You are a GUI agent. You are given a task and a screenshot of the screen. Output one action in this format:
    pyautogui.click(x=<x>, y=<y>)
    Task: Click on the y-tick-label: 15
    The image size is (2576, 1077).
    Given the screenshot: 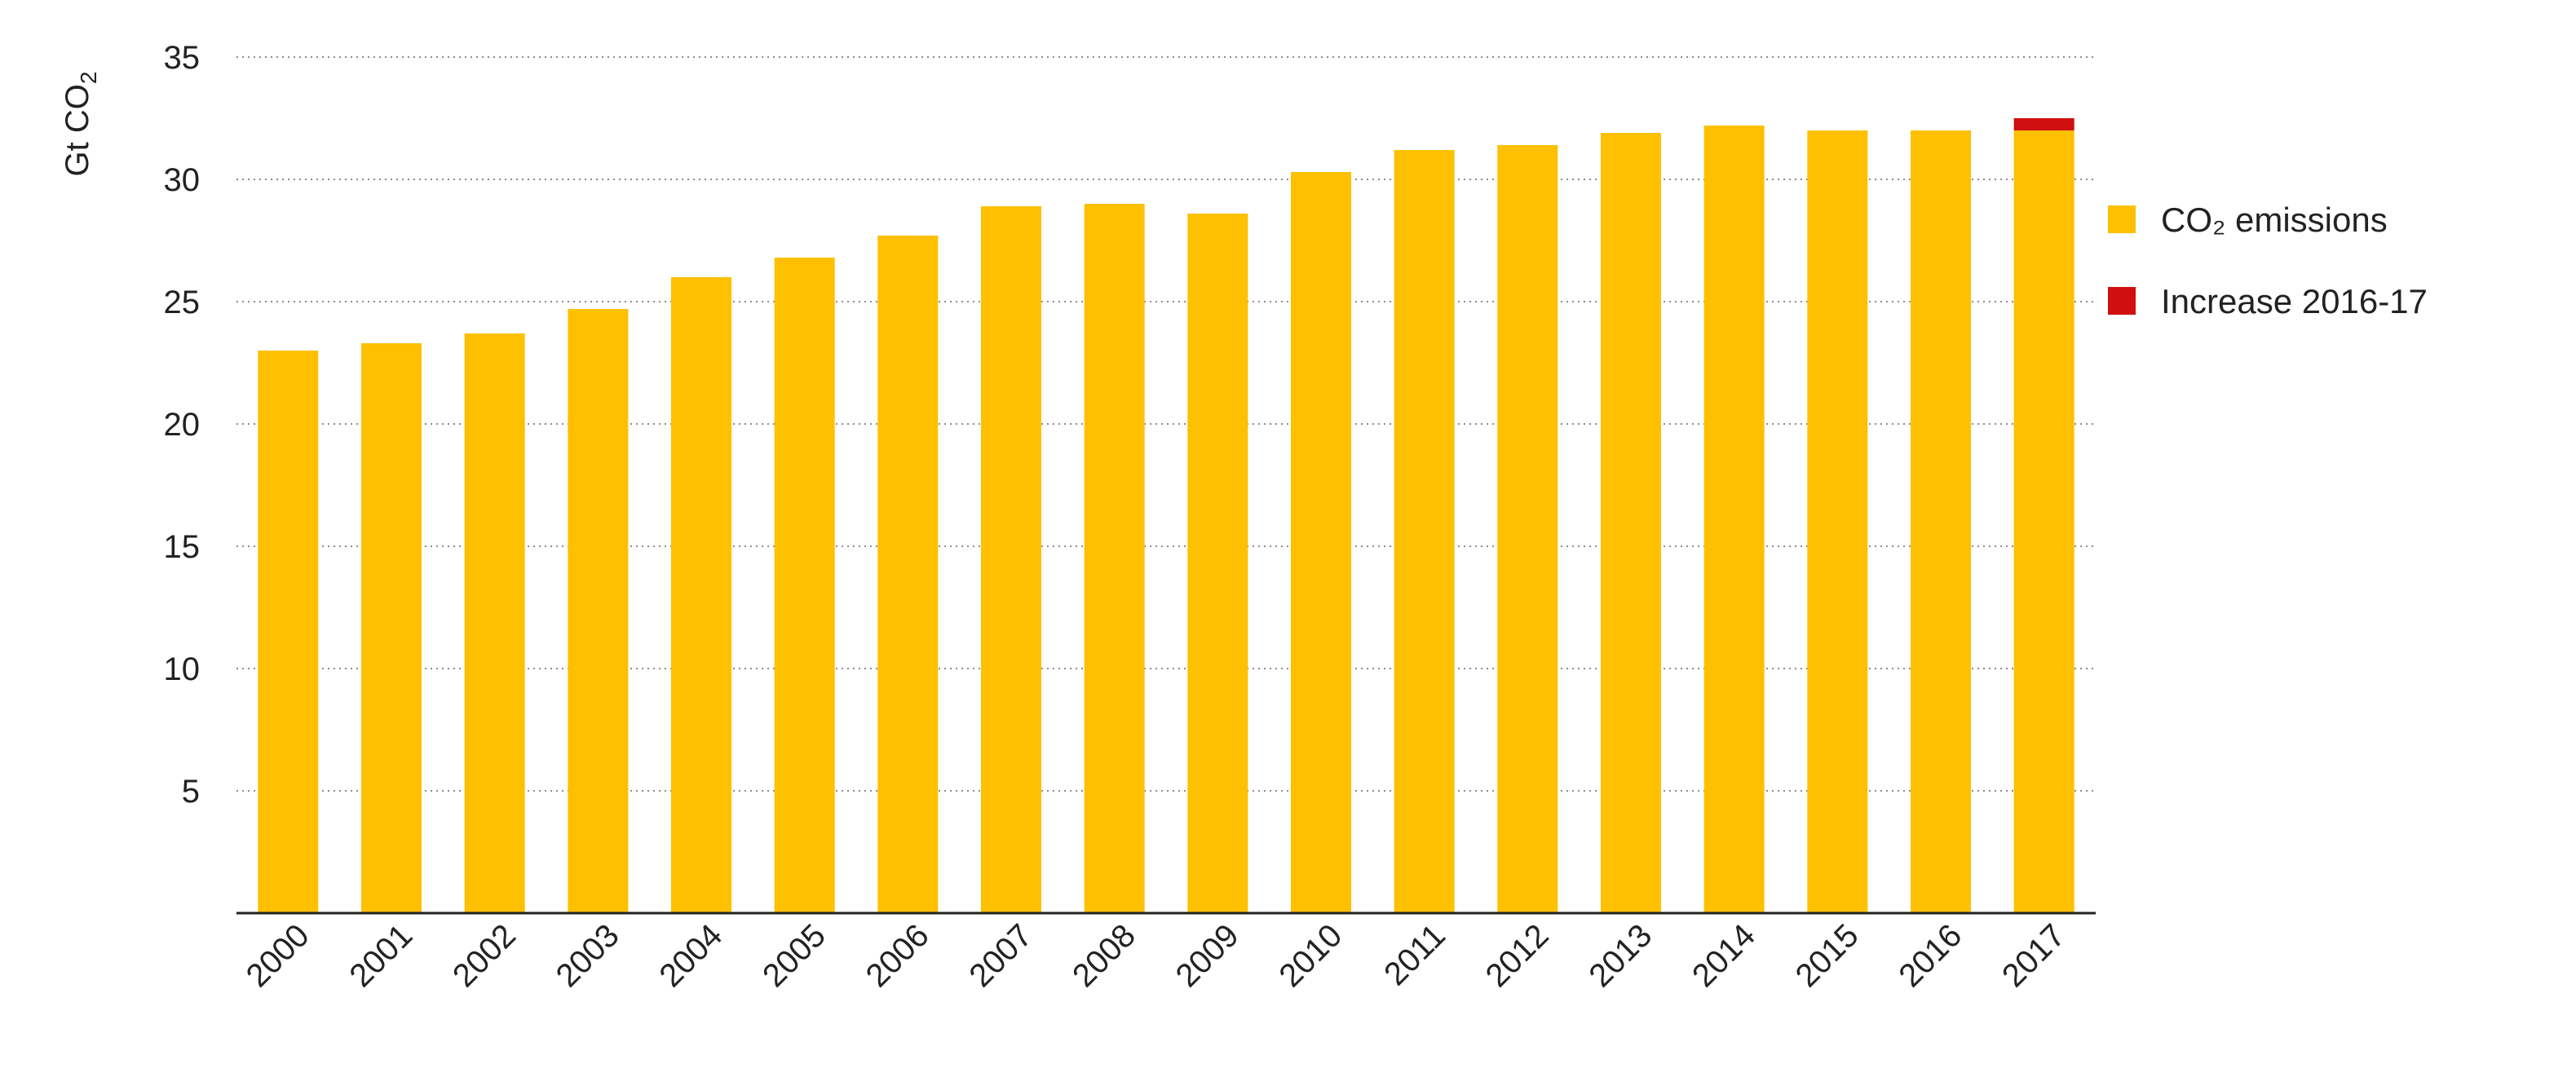 What is the action you would take?
    pyautogui.click(x=182, y=547)
    